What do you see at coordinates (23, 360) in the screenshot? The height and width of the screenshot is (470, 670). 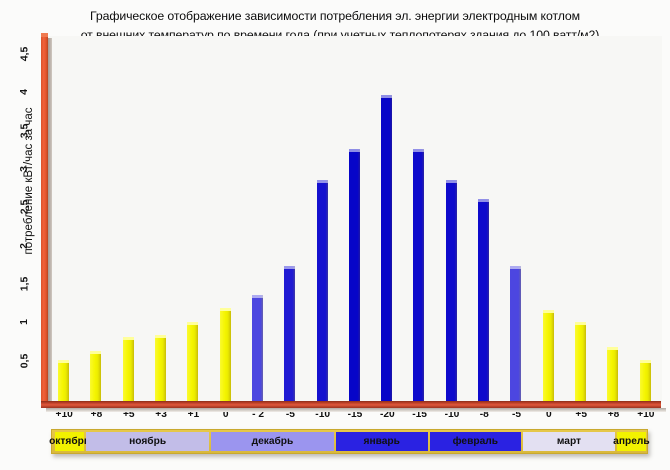 I see `y-tick-label: 0,5` at bounding box center [23, 360].